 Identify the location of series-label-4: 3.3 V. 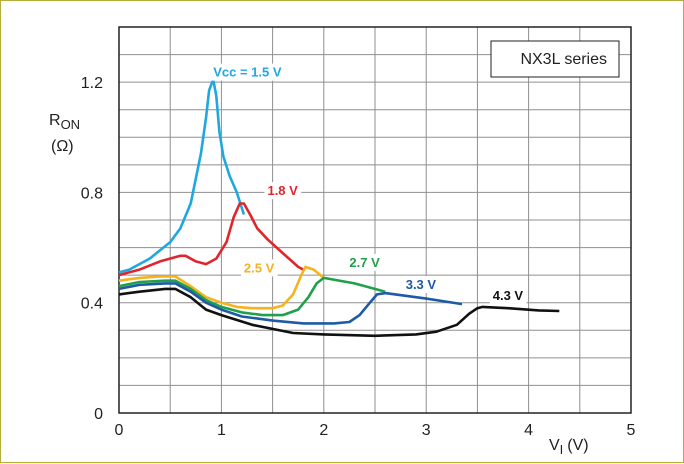
(421, 284).